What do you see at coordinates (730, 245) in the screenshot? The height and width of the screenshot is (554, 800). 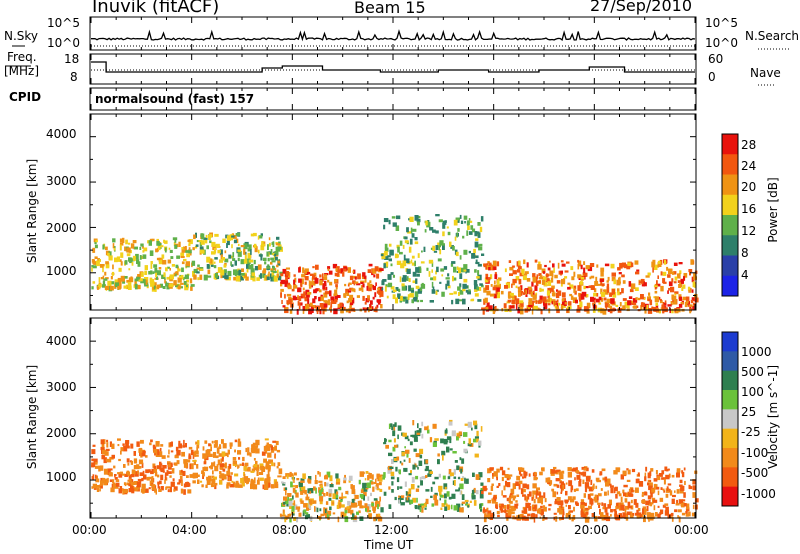 I see `power-cbar-cell` at bounding box center [730, 245].